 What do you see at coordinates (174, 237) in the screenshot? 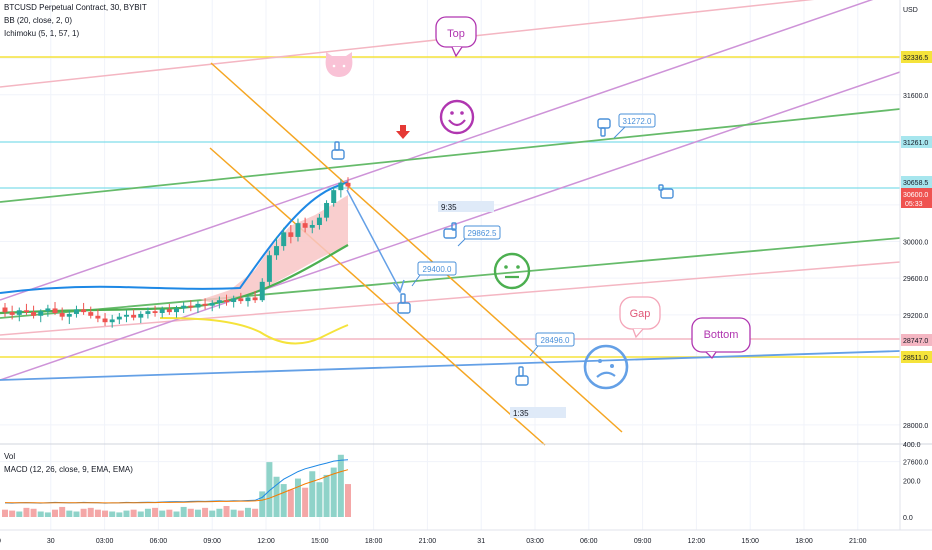
I see `bb-basis-line` at bounding box center [174, 237].